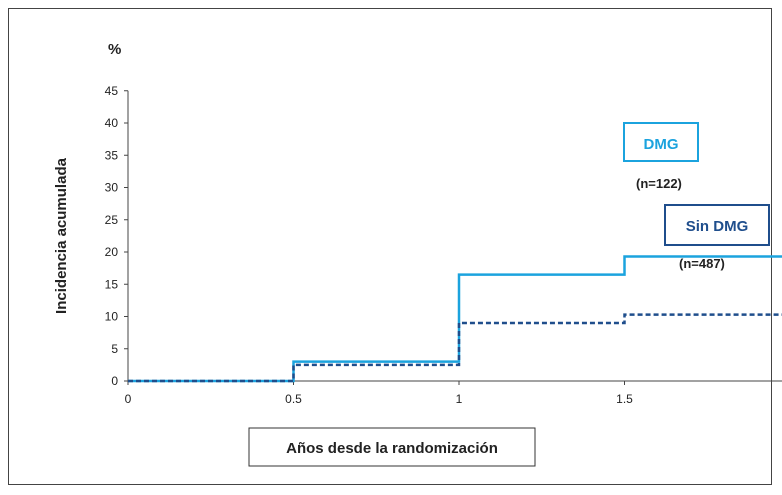 This screenshot has height=495, width=782. I want to click on legend-label-sin-dmg: Sin DMG, so click(717, 226).